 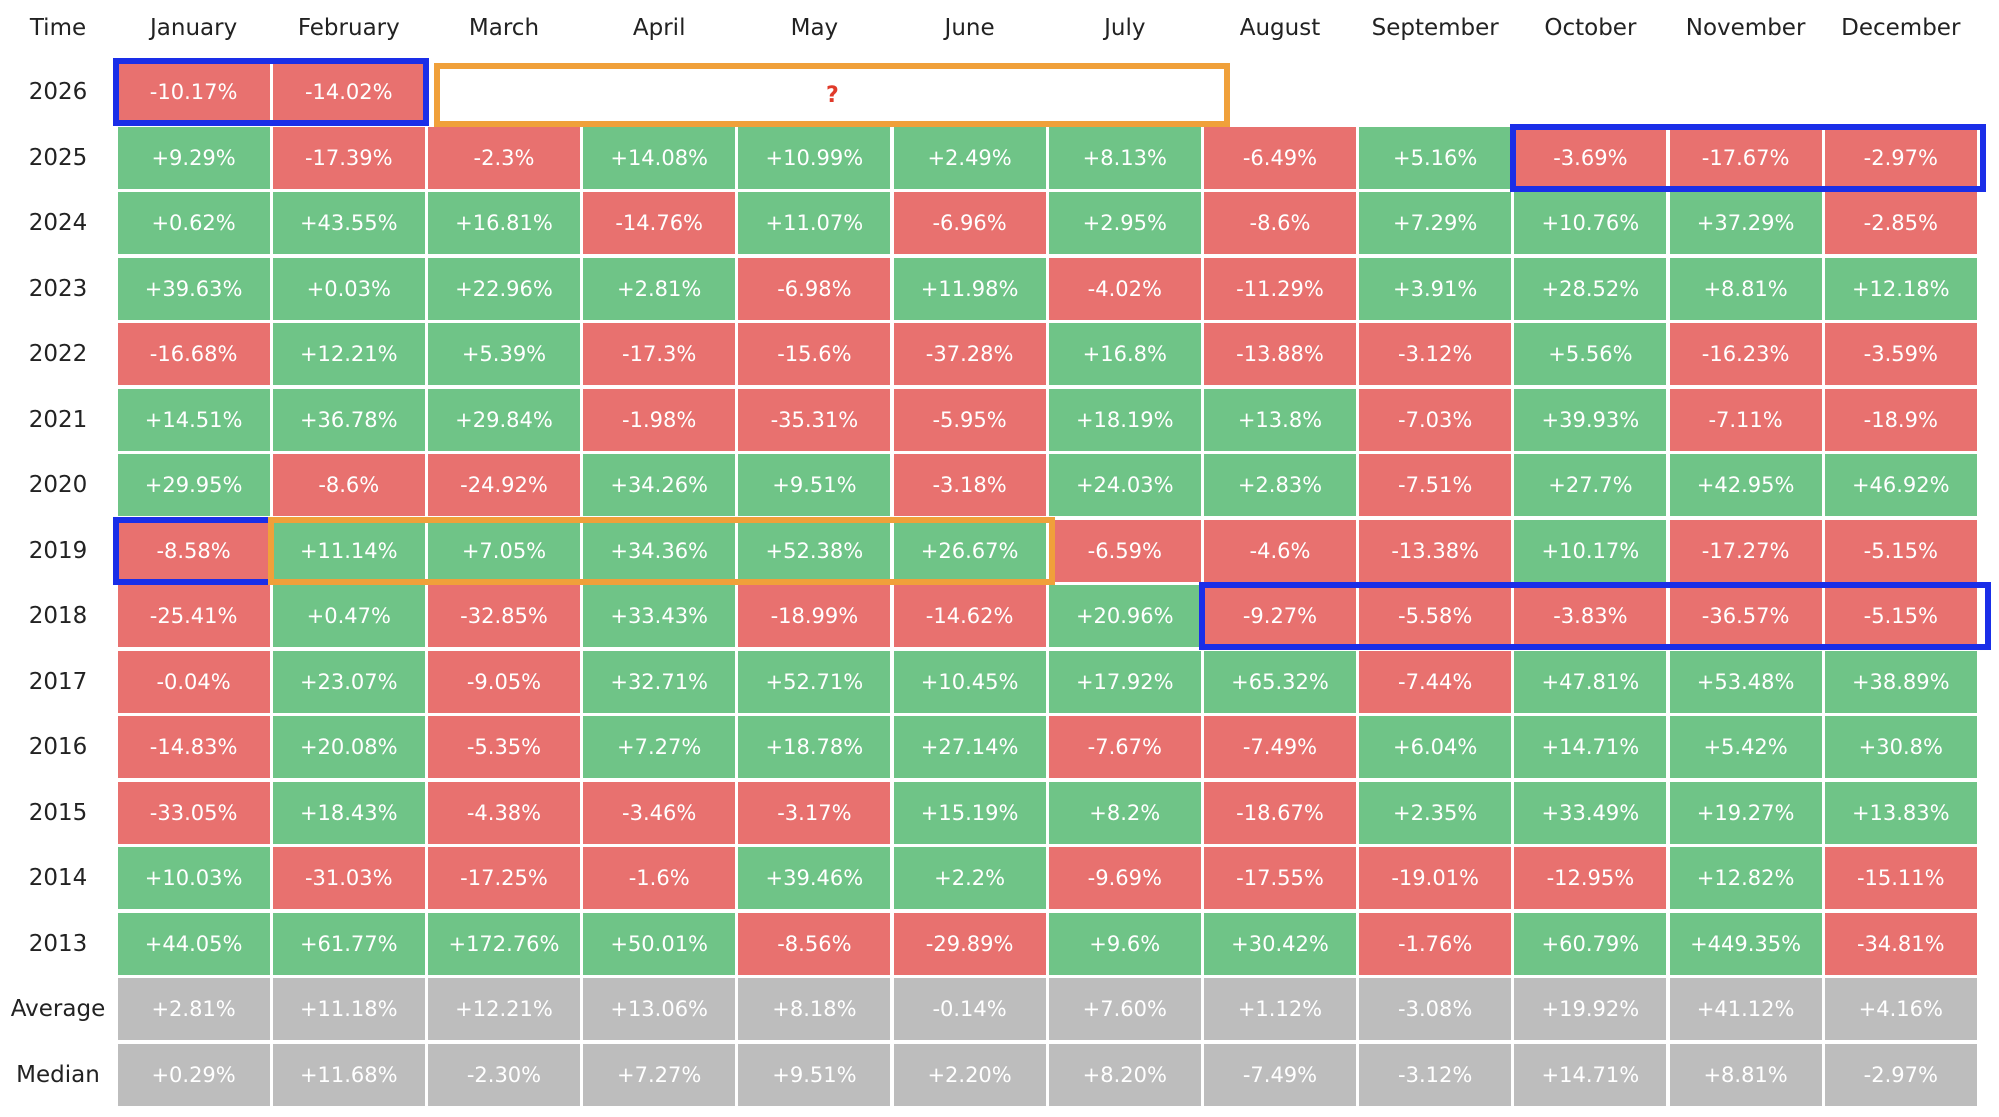 What do you see at coordinates (1590, 616) in the screenshot?
I see `return-cell: -3.83%` at bounding box center [1590, 616].